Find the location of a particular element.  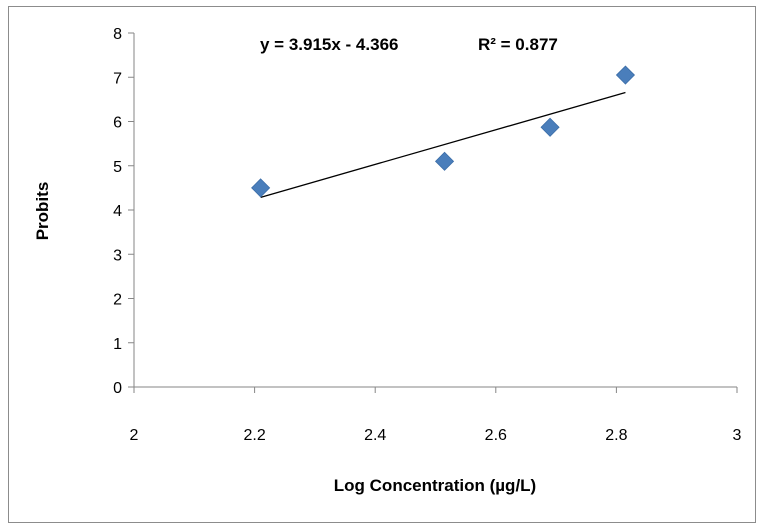

x-tick-label: 3 is located at coordinates (737, 435).